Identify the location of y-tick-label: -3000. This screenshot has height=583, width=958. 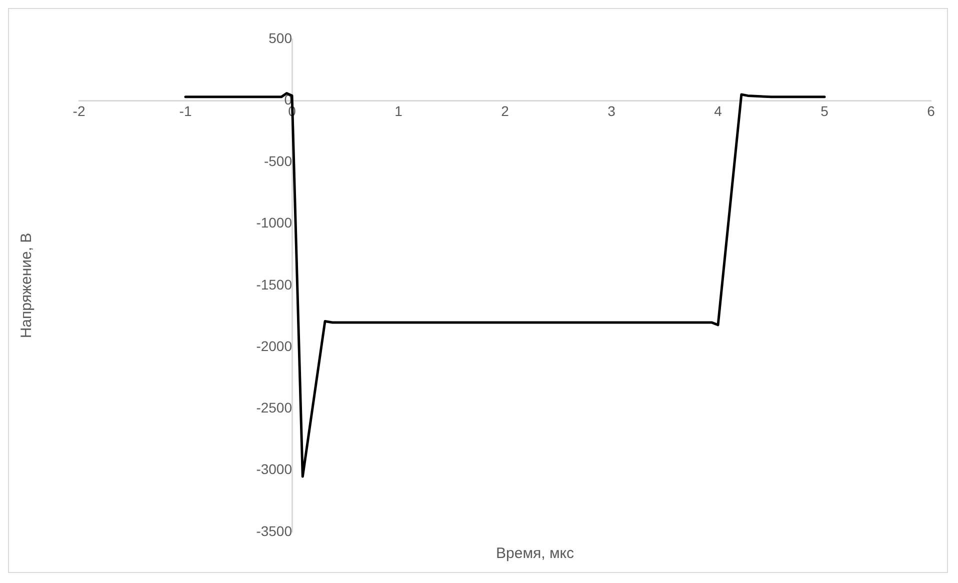
(274, 469).